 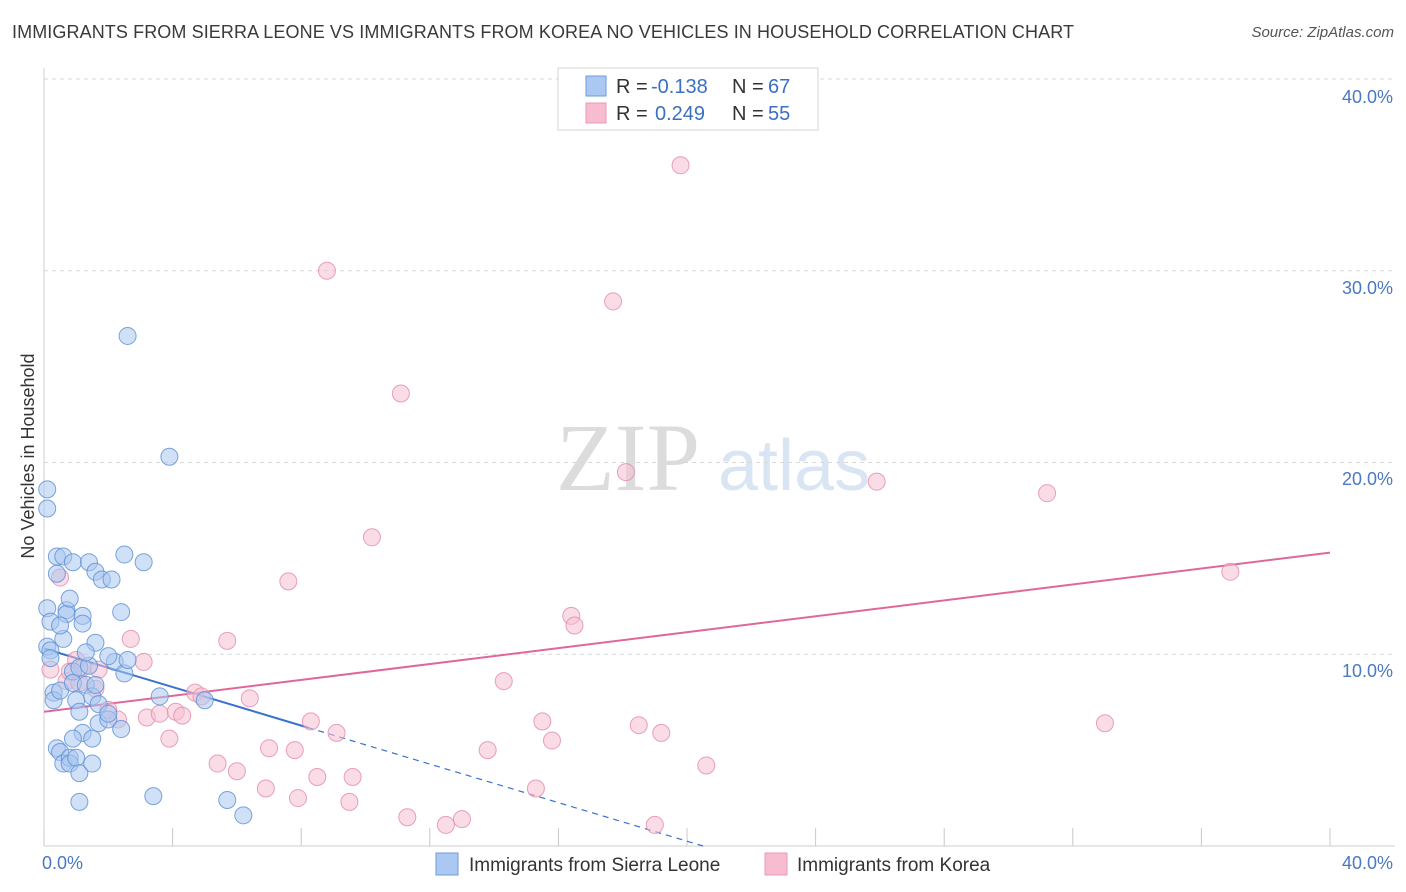 I want to click on series-legend-label-sierra-leone: Immigrants from Sierra Leone, so click(x=594, y=865).